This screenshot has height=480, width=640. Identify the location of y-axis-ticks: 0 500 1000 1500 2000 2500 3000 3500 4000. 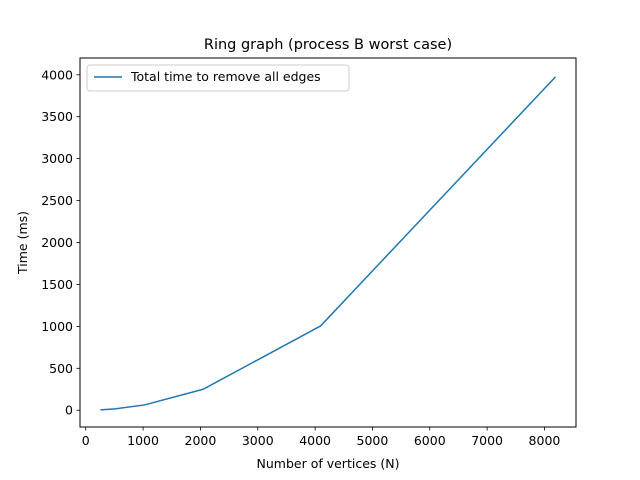
(60, 242).